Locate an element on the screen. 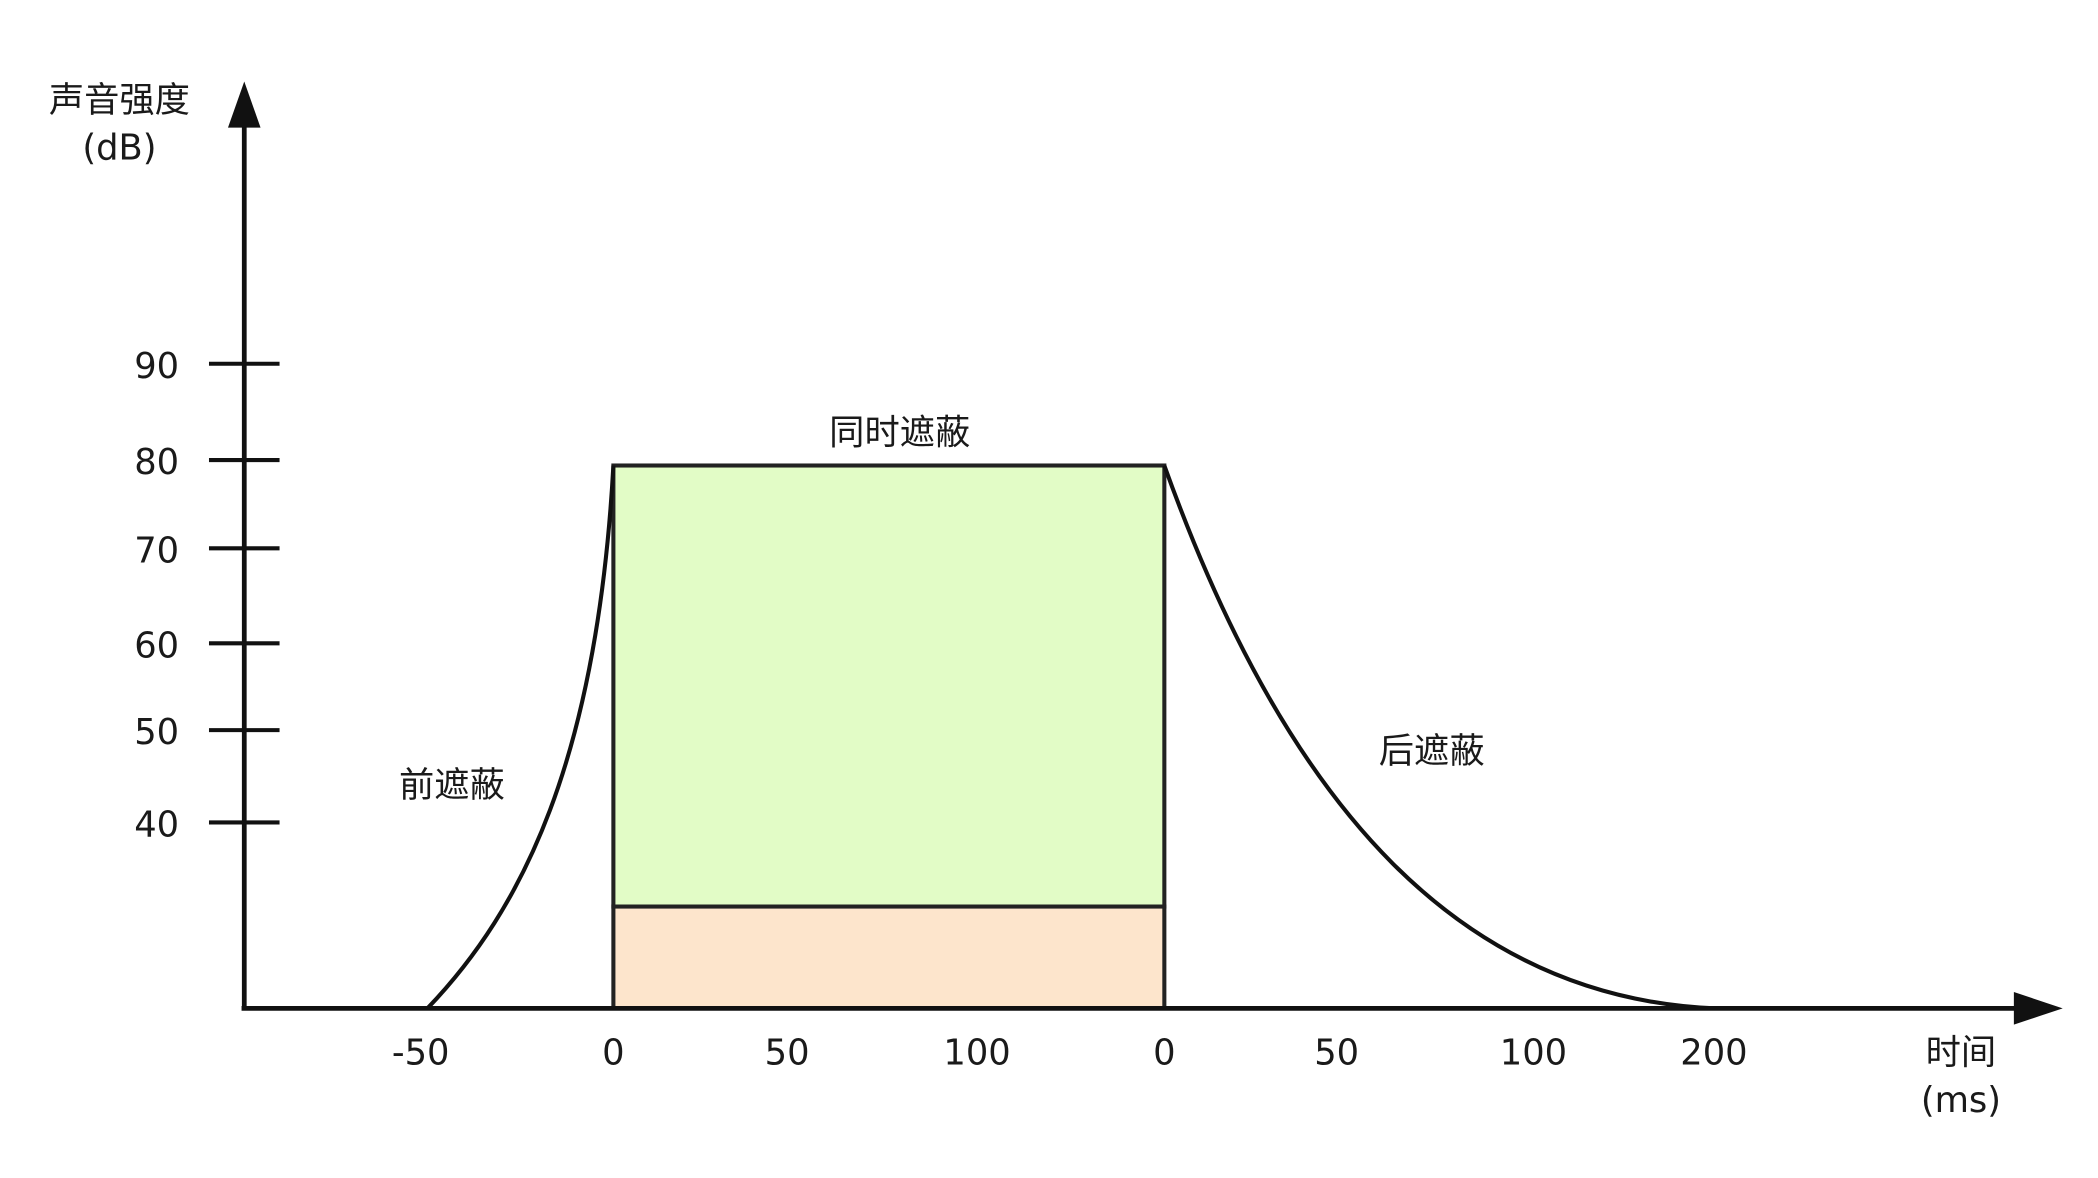 This screenshot has width=2098, height=1178. x-axis-unit: (ms) is located at coordinates (1961, 1100).